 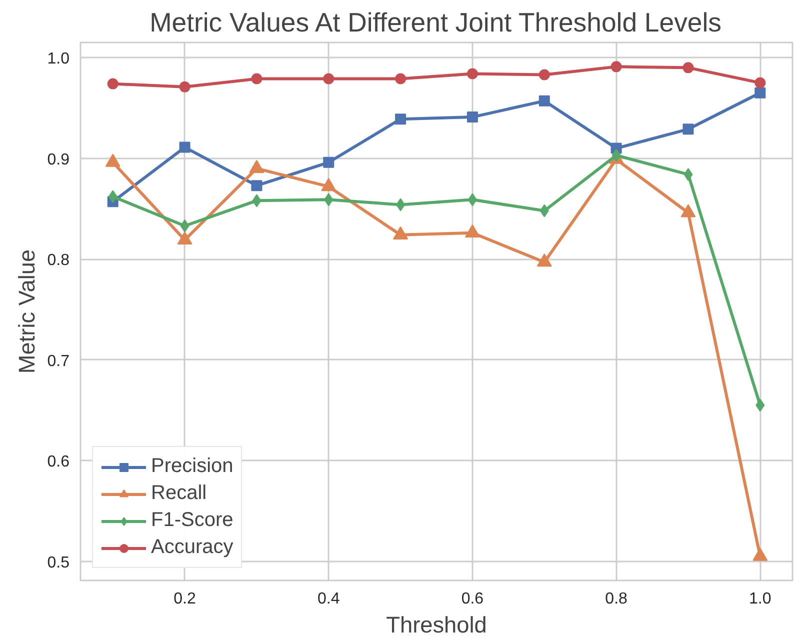 I want to click on chart-title: Metric Values At Different Joint Threshold Levels, so click(x=436, y=23).